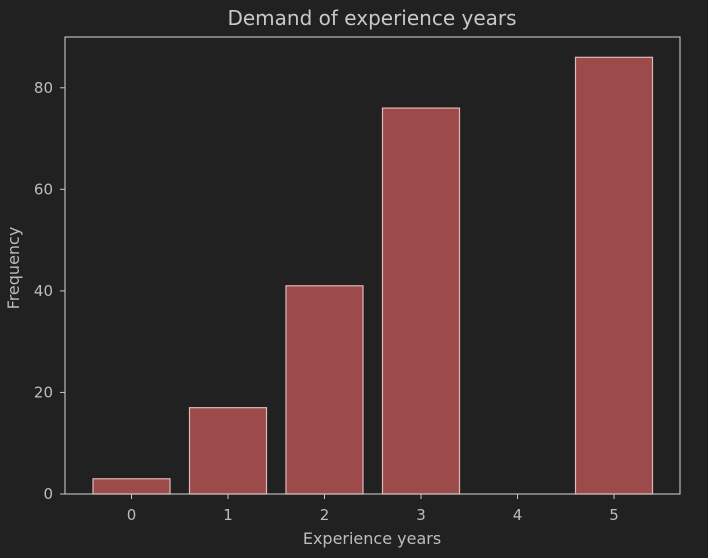  Describe the element at coordinates (371, 18) in the screenshot. I see `chart-title: Demand of experience years` at that location.